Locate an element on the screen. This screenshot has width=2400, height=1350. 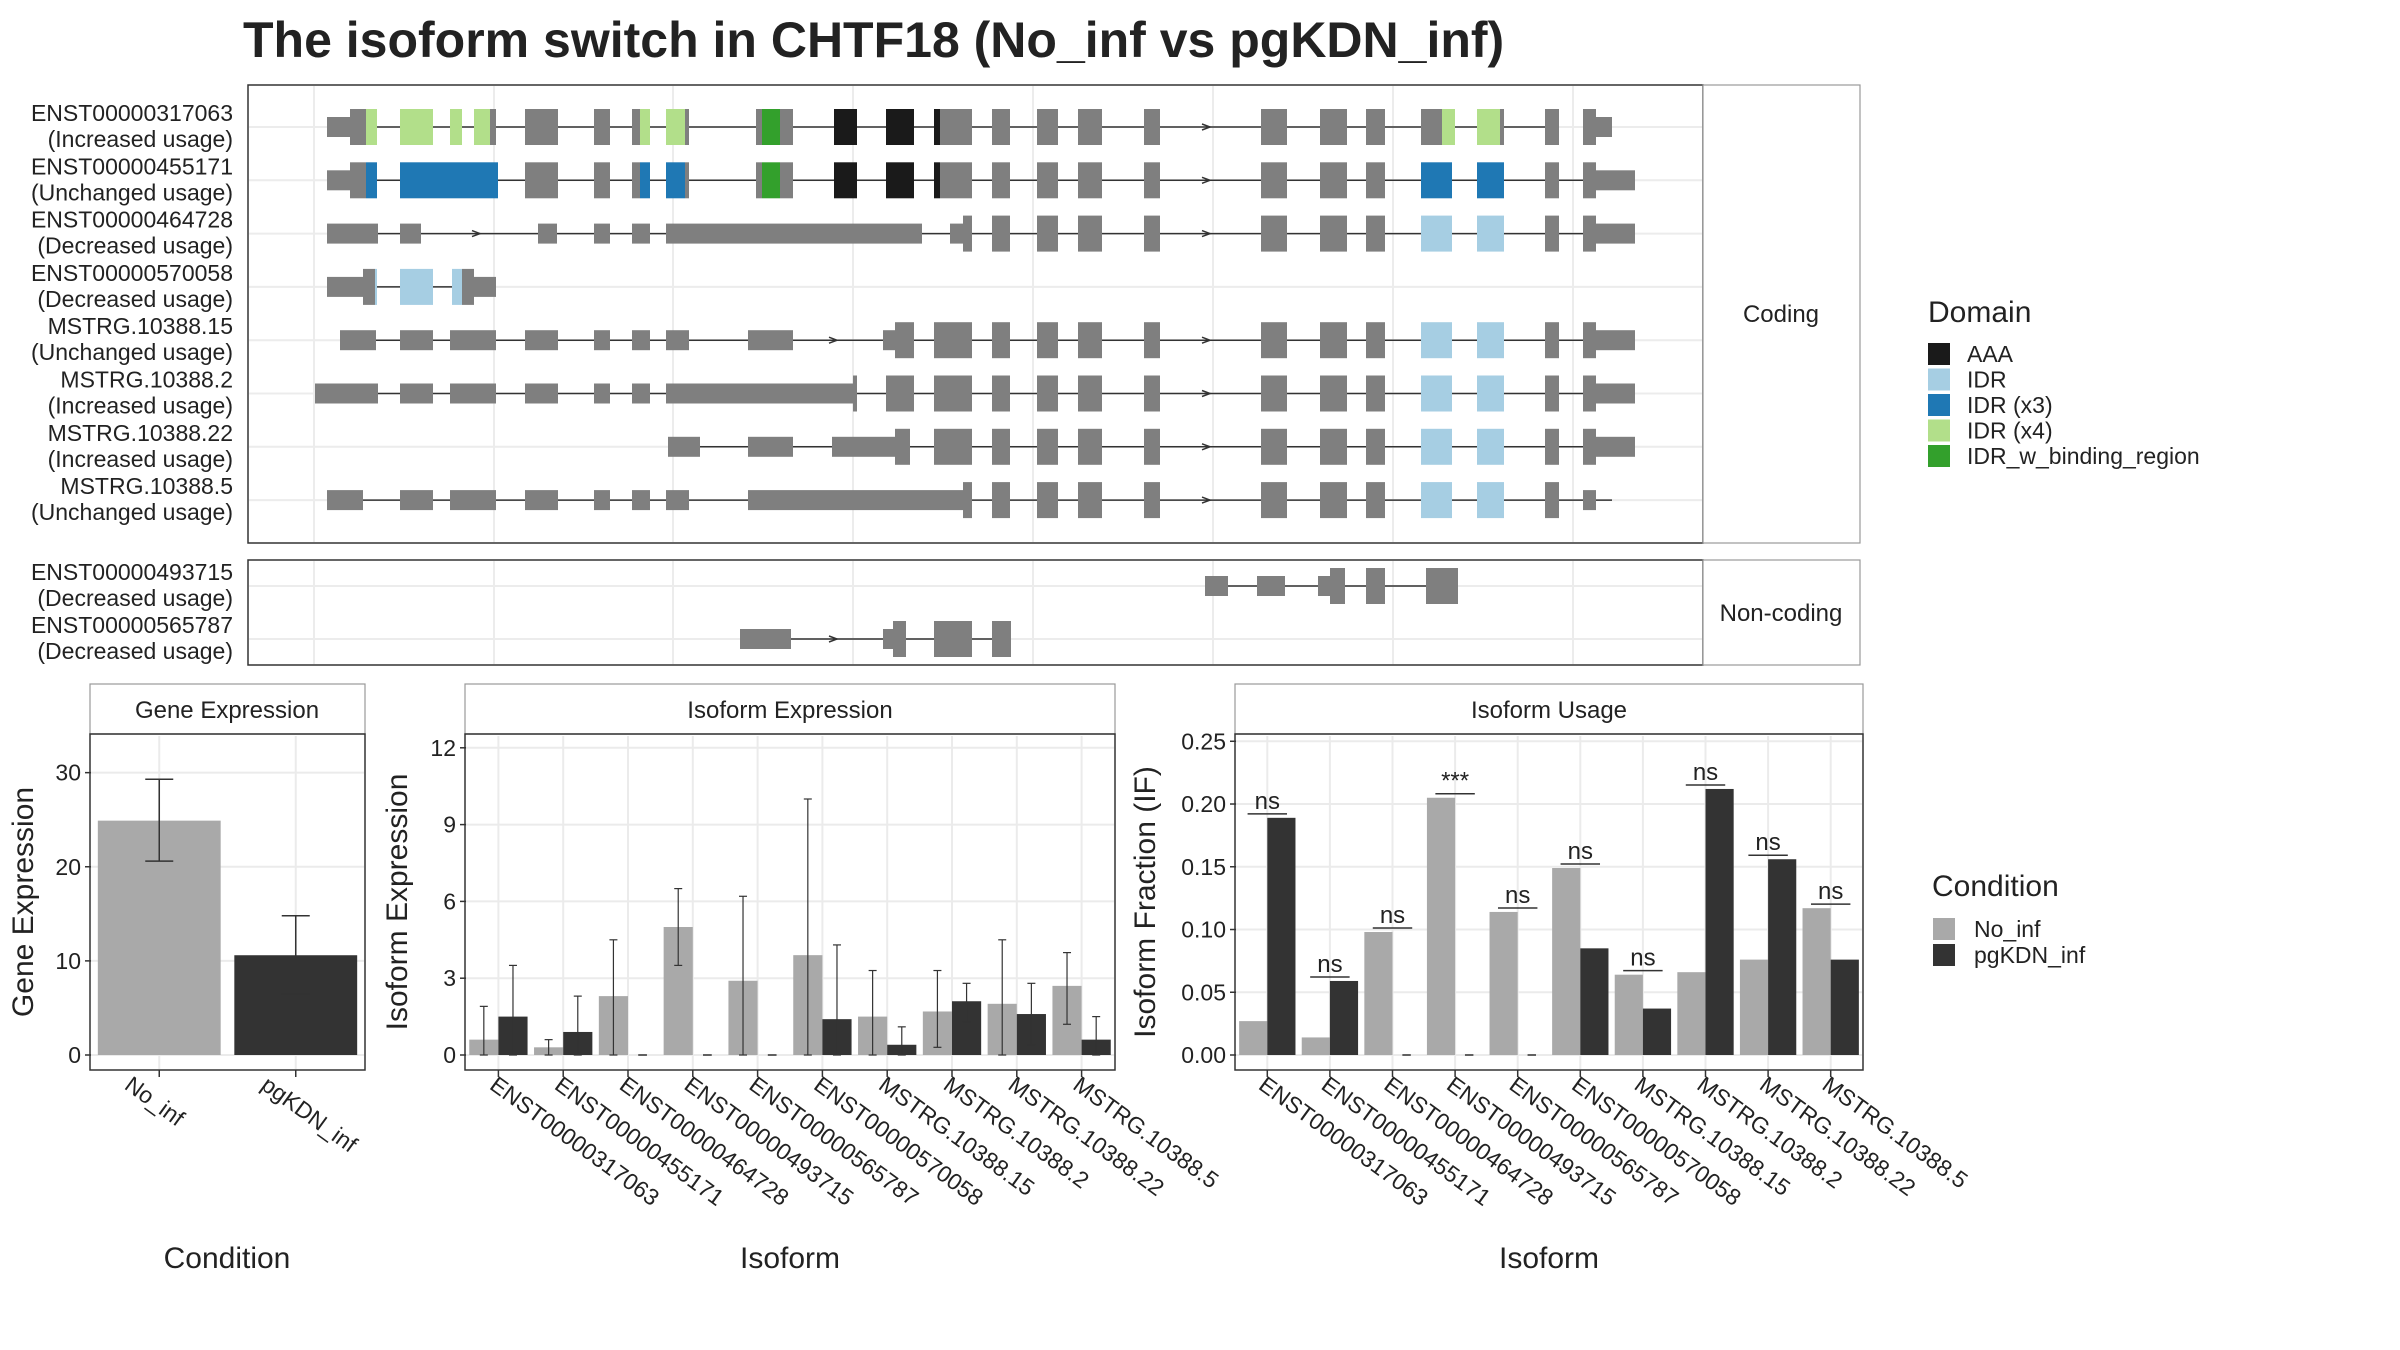
isoform-expression-title: Isoform Expression is located at coordinates (789, 710).